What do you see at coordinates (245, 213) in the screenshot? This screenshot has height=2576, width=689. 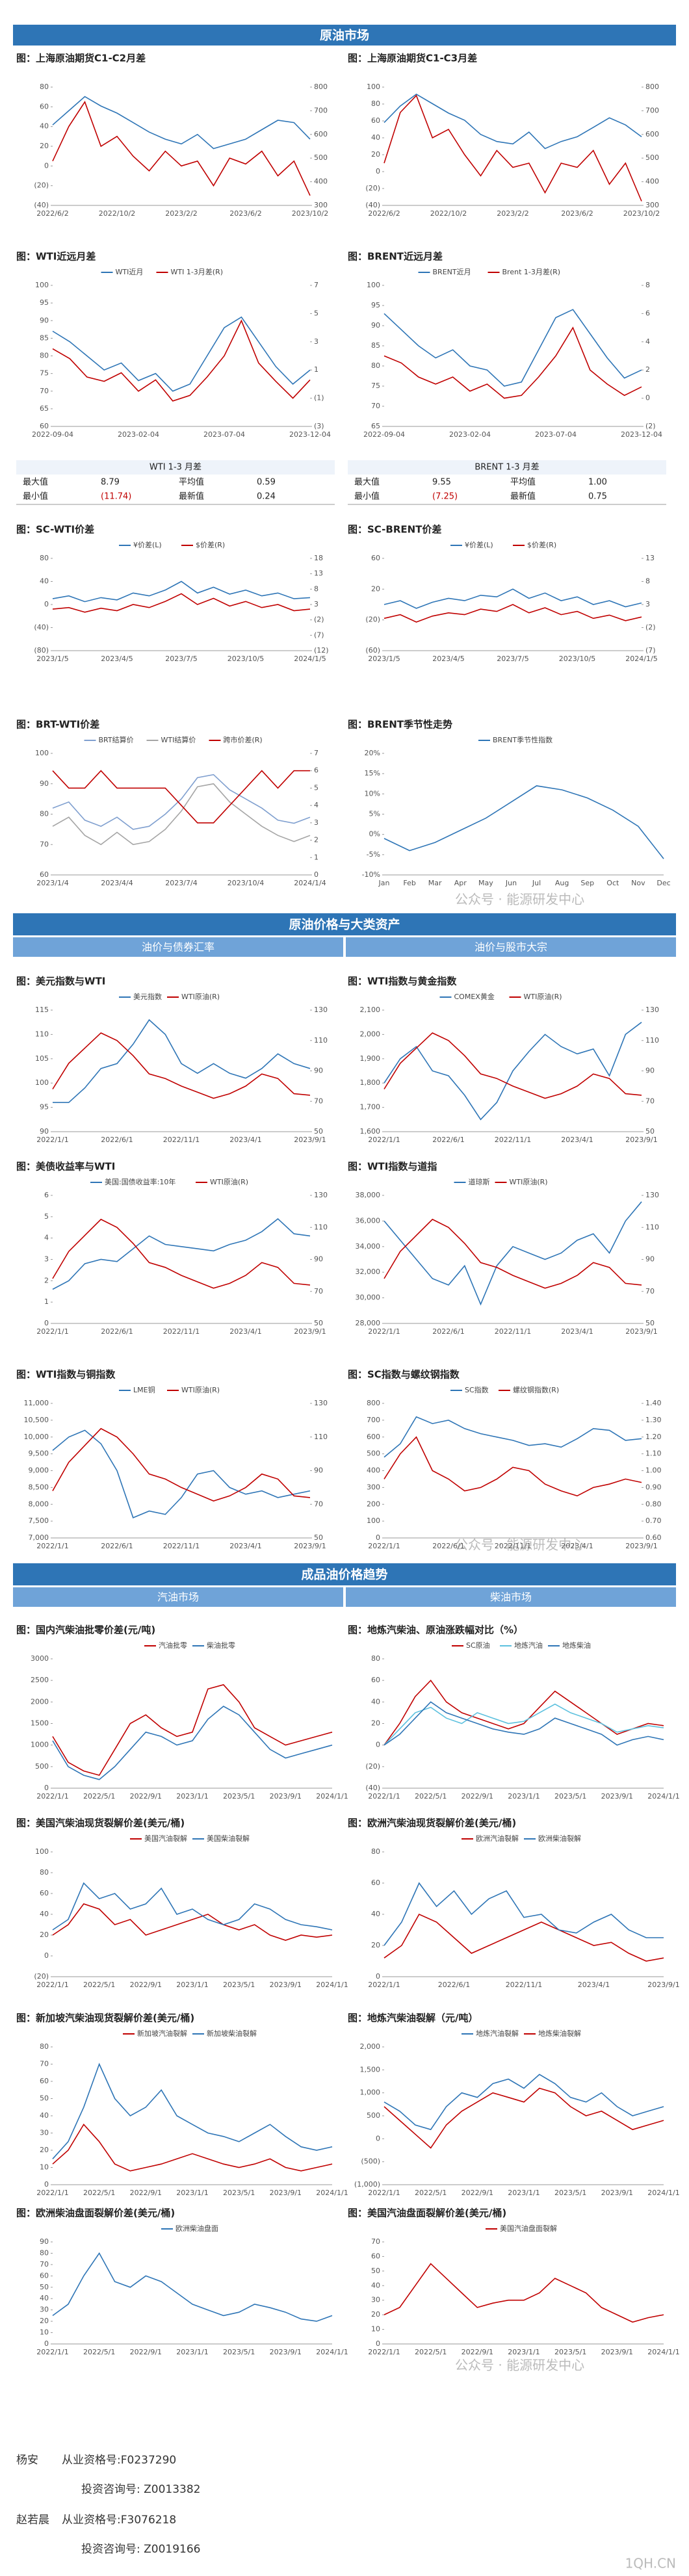 I see `x-tick-label: 2023/6/2` at bounding box center [245, 213].